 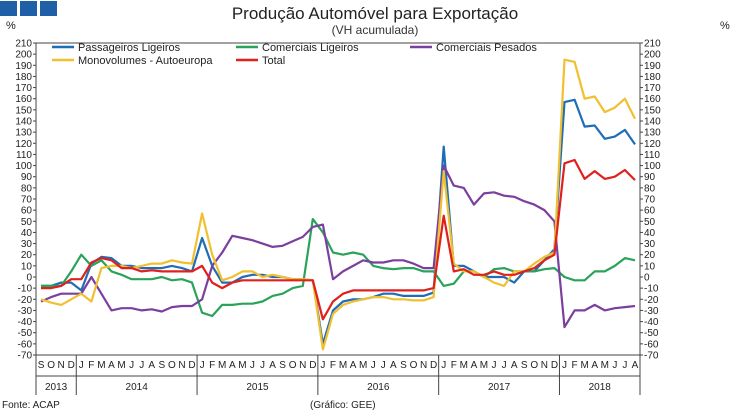 What do you see at coordinates (23, 55) in the screenshot?
I see `y-tick-label-left: 200` at bounding box center [23, 55].